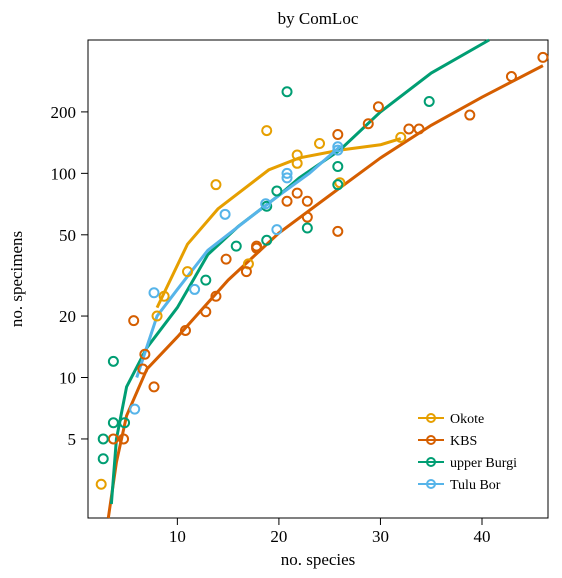  What do you see at coordinates (463, 441) in the screenshot?
I see `legend-label: KBS` at bounding box center [463, 441].